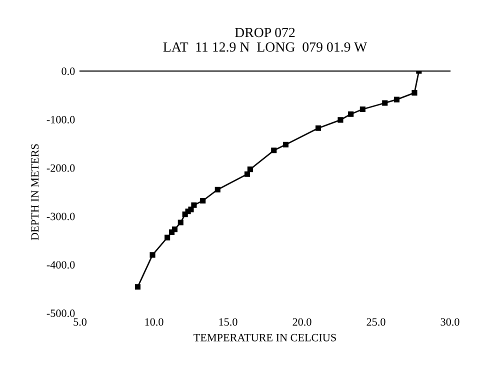 Image resolution: width=500 pixels, height=386 pixels. What do you see at coordinates (376, 322) in the screenshot?
I see `x-tick-label: 25.0` at bounding box center [376, 322].